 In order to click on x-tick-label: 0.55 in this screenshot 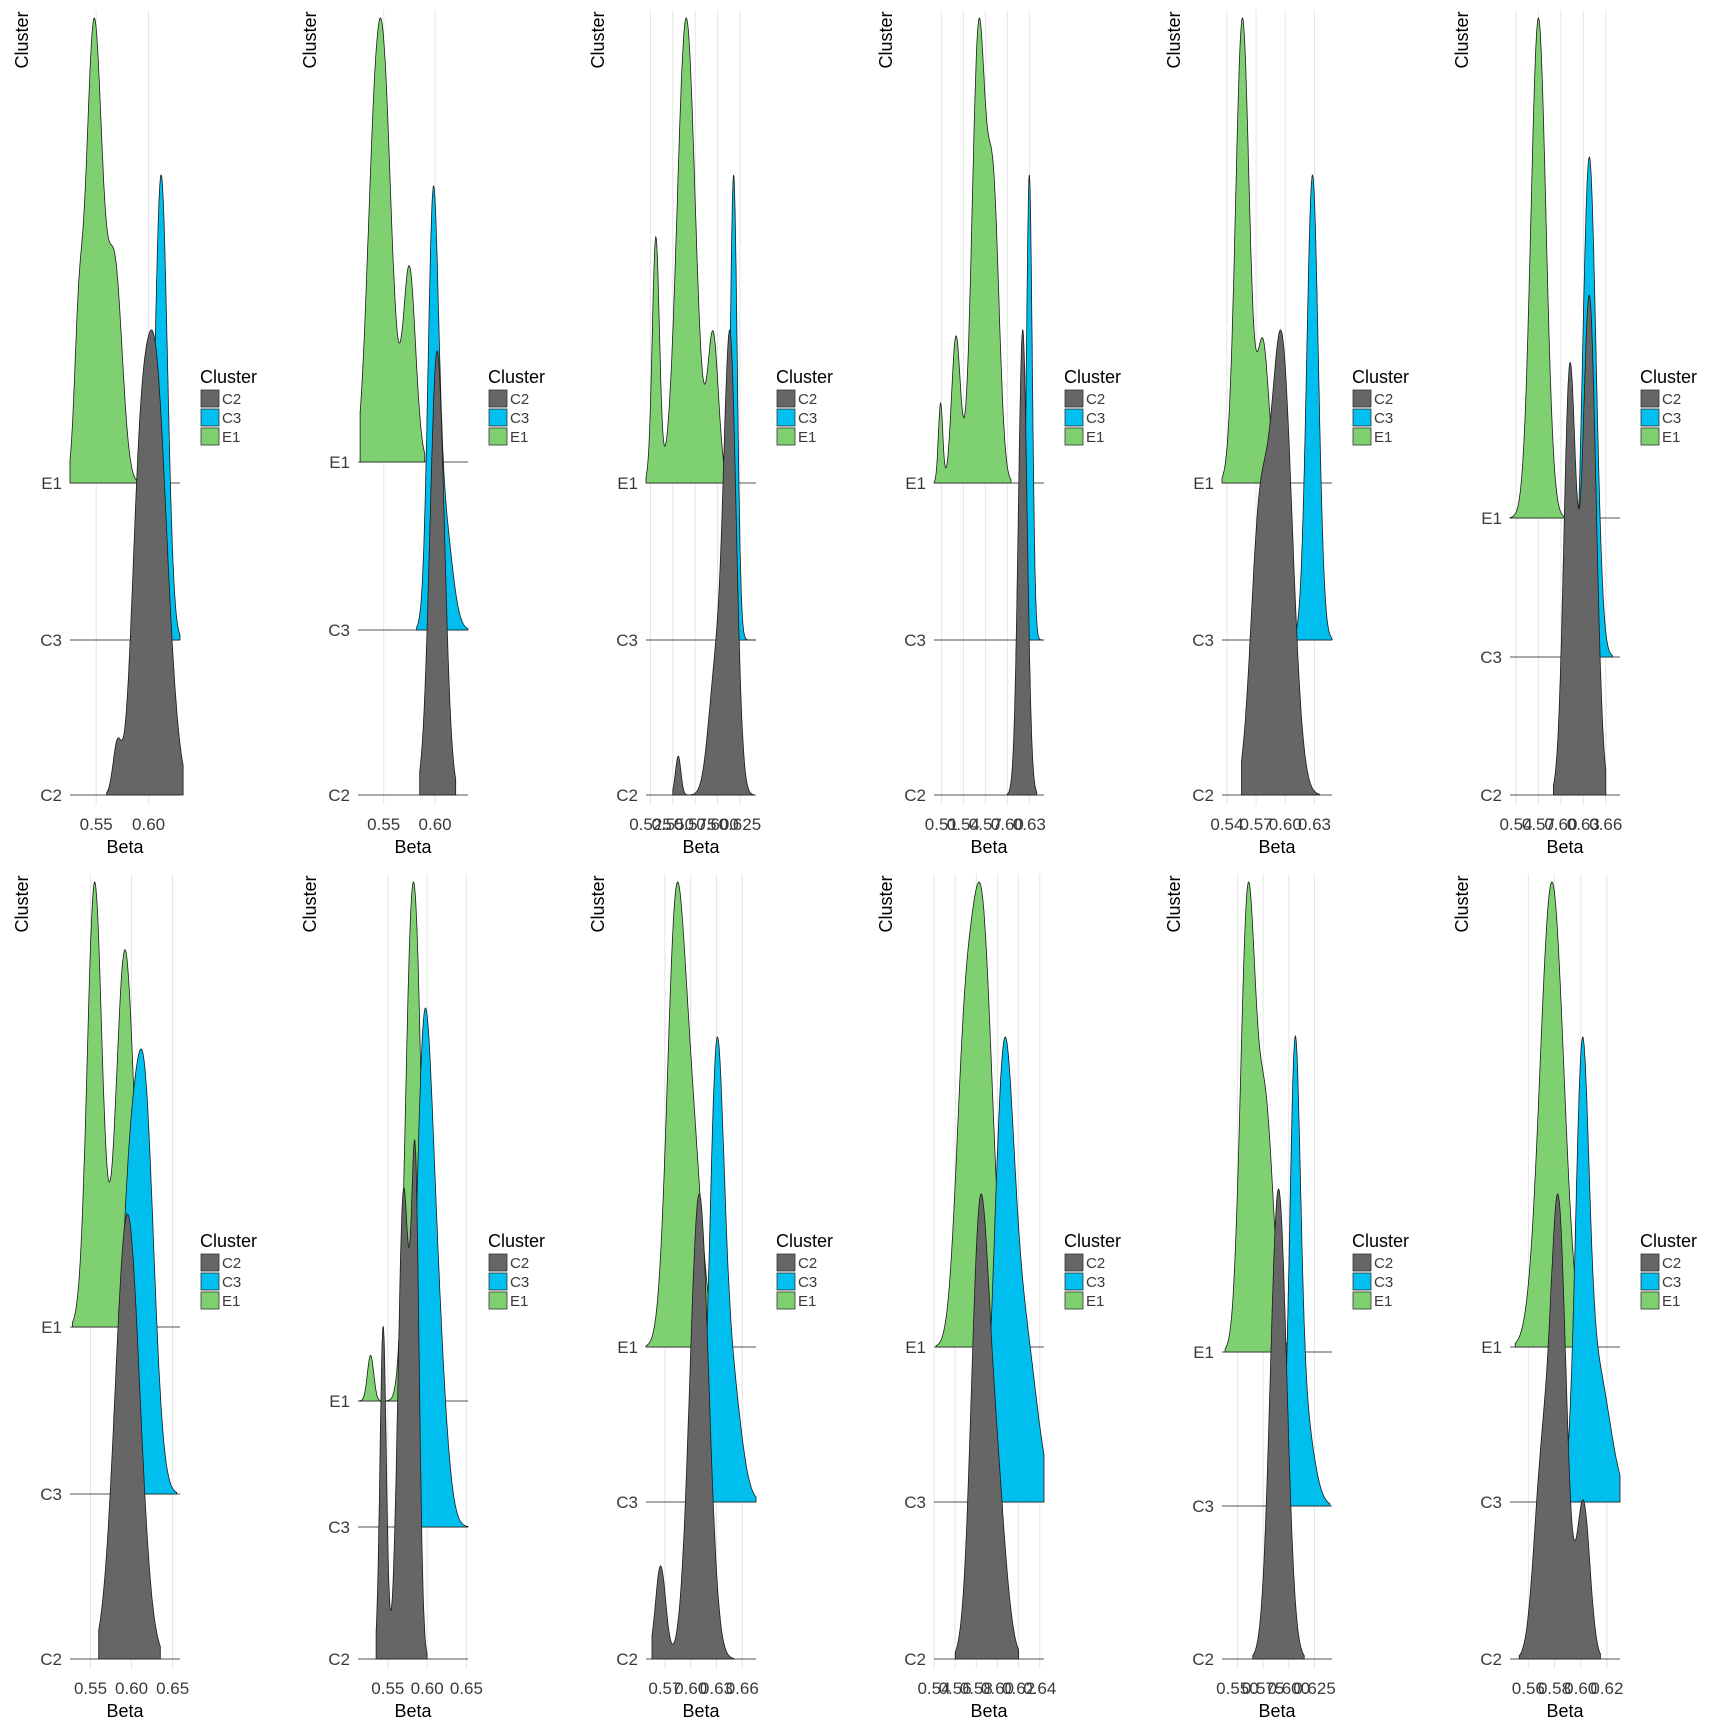, I will do `click(383, 824)`.